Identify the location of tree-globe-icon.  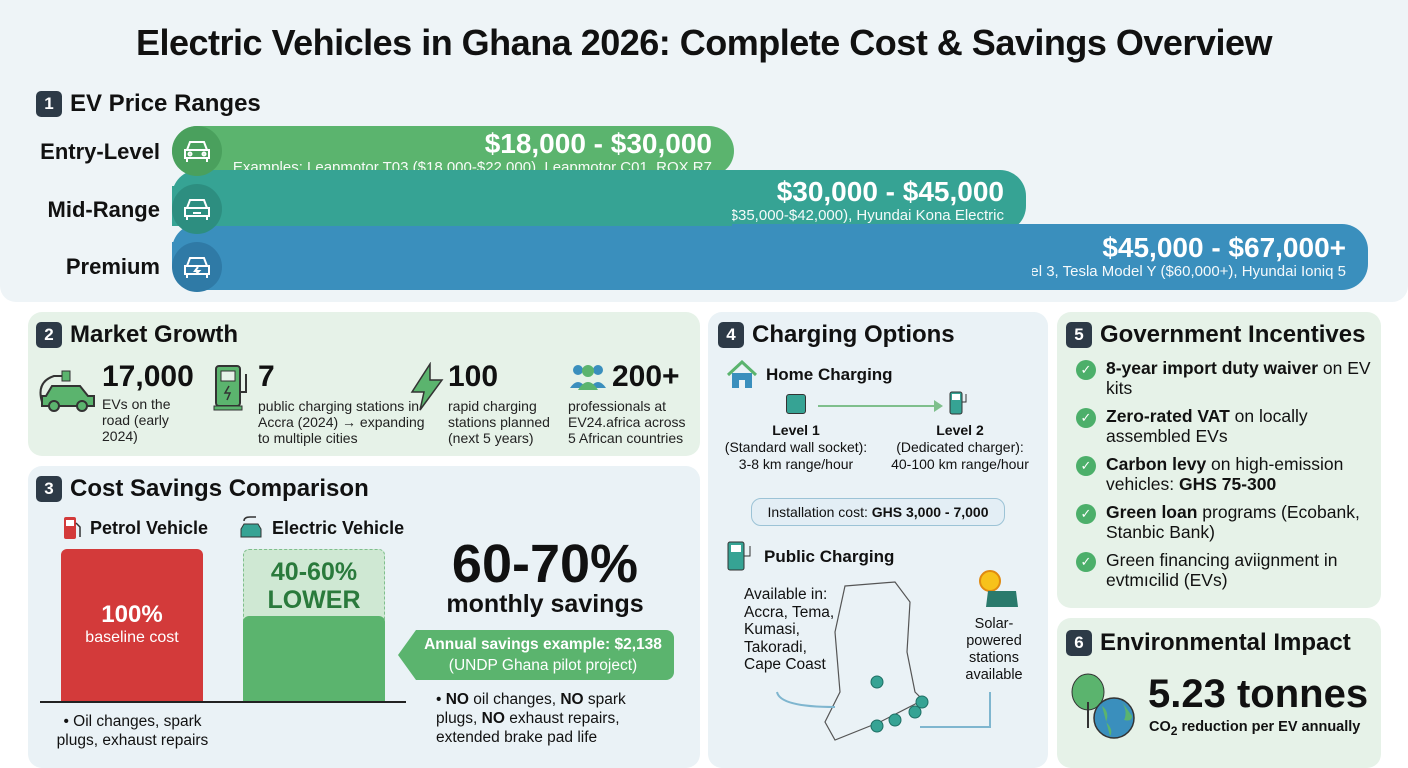
(1103, 706).